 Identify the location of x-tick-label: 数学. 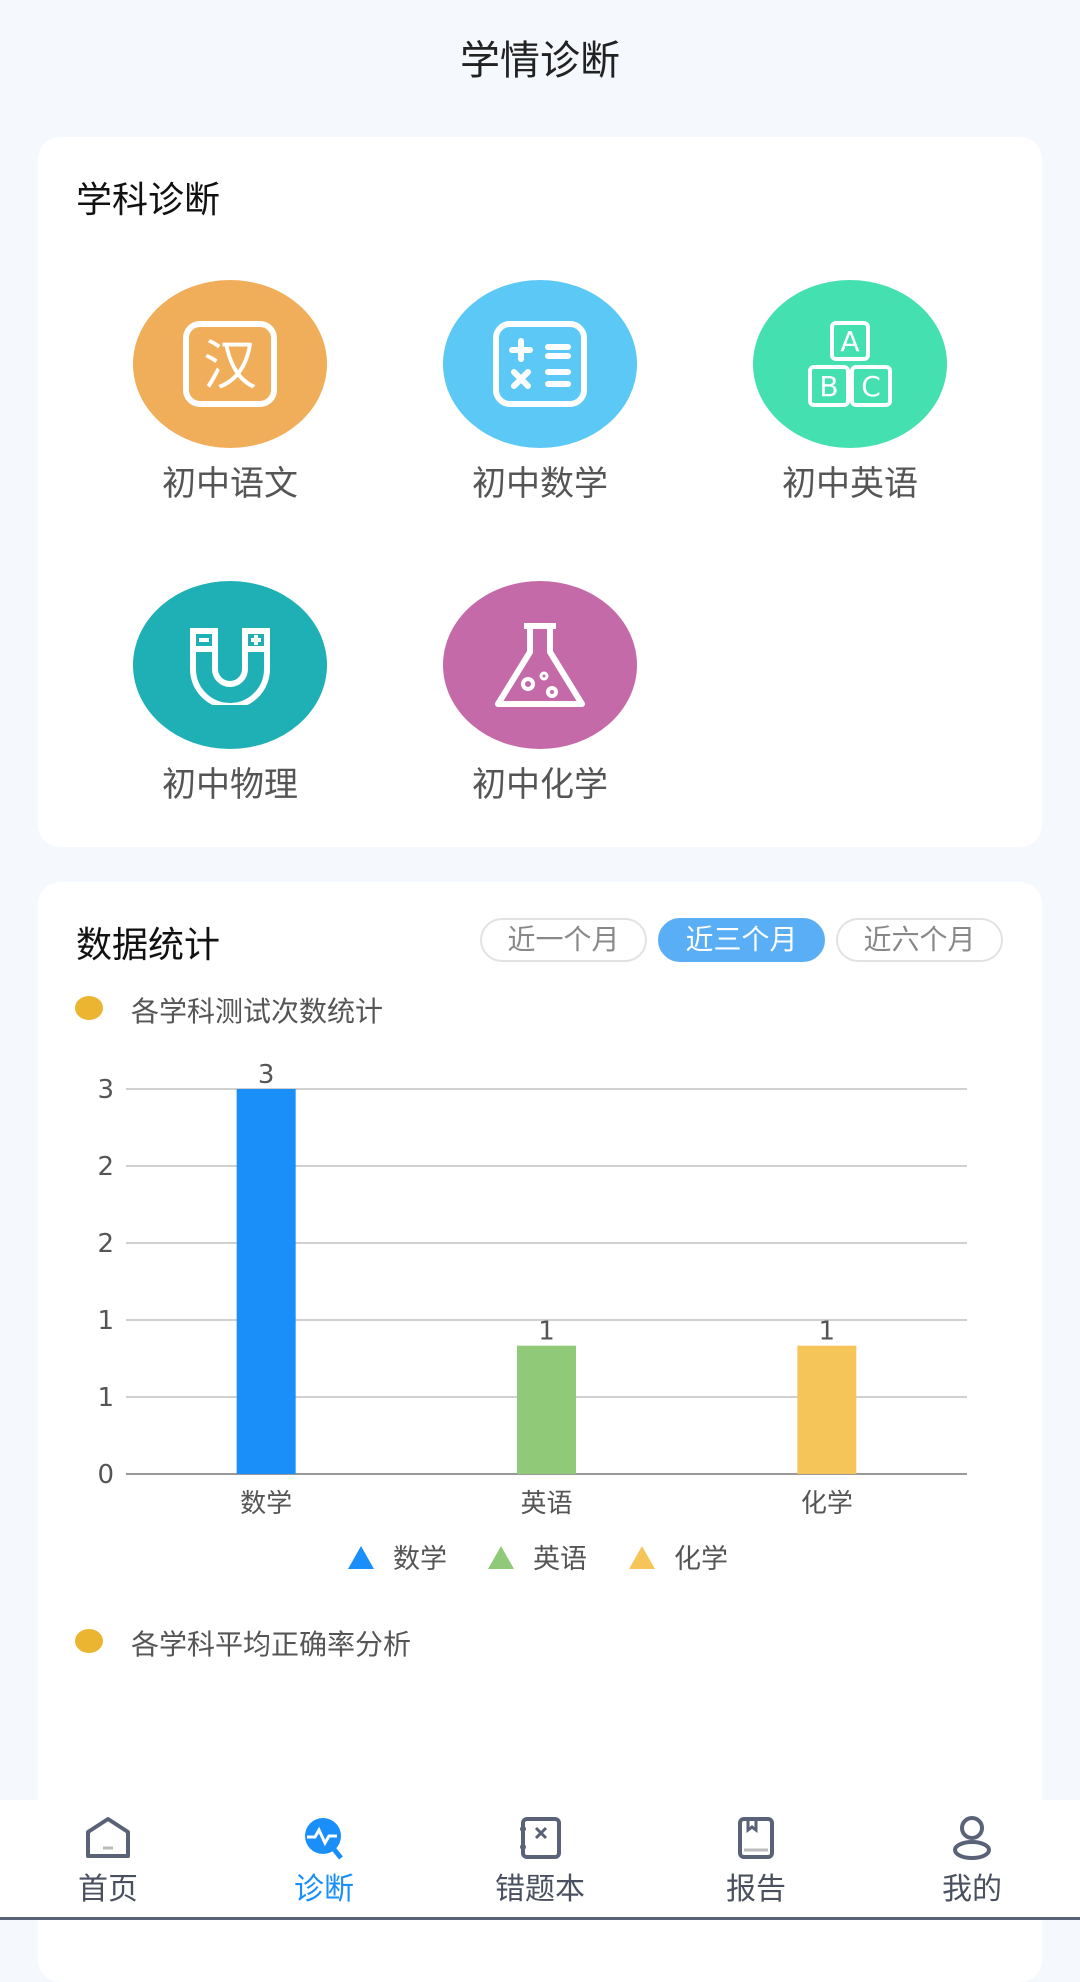
(266, 1504).